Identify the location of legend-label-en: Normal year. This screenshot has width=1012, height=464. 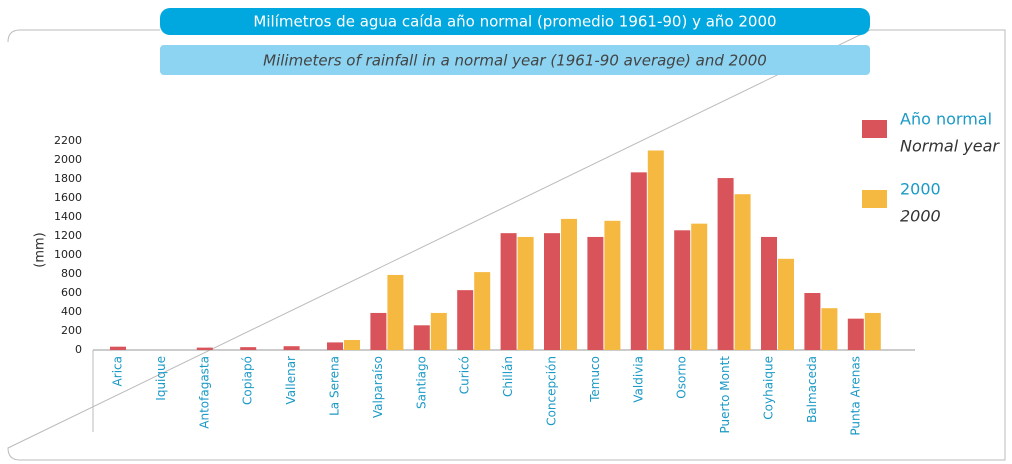
(950, 146).